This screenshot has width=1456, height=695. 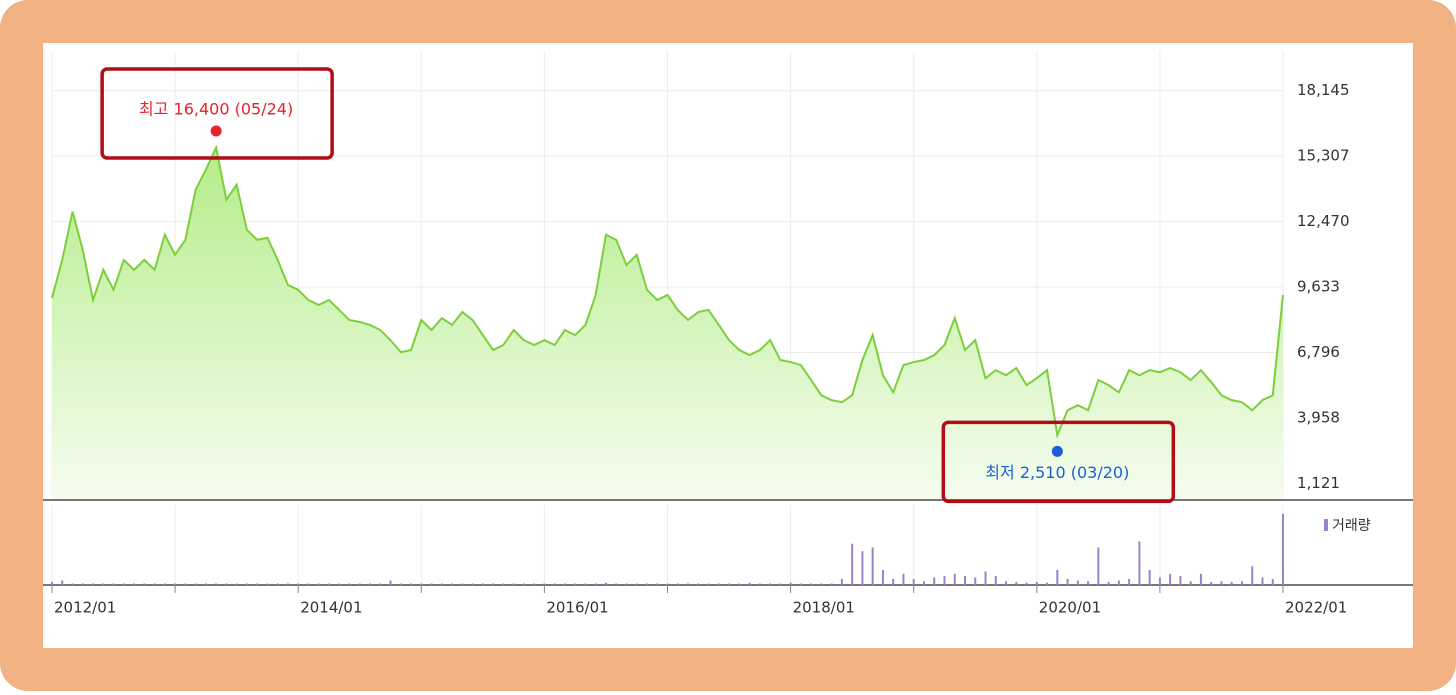 I want to click on y-tick-label: 9,633, so click(x=1318, y=287).